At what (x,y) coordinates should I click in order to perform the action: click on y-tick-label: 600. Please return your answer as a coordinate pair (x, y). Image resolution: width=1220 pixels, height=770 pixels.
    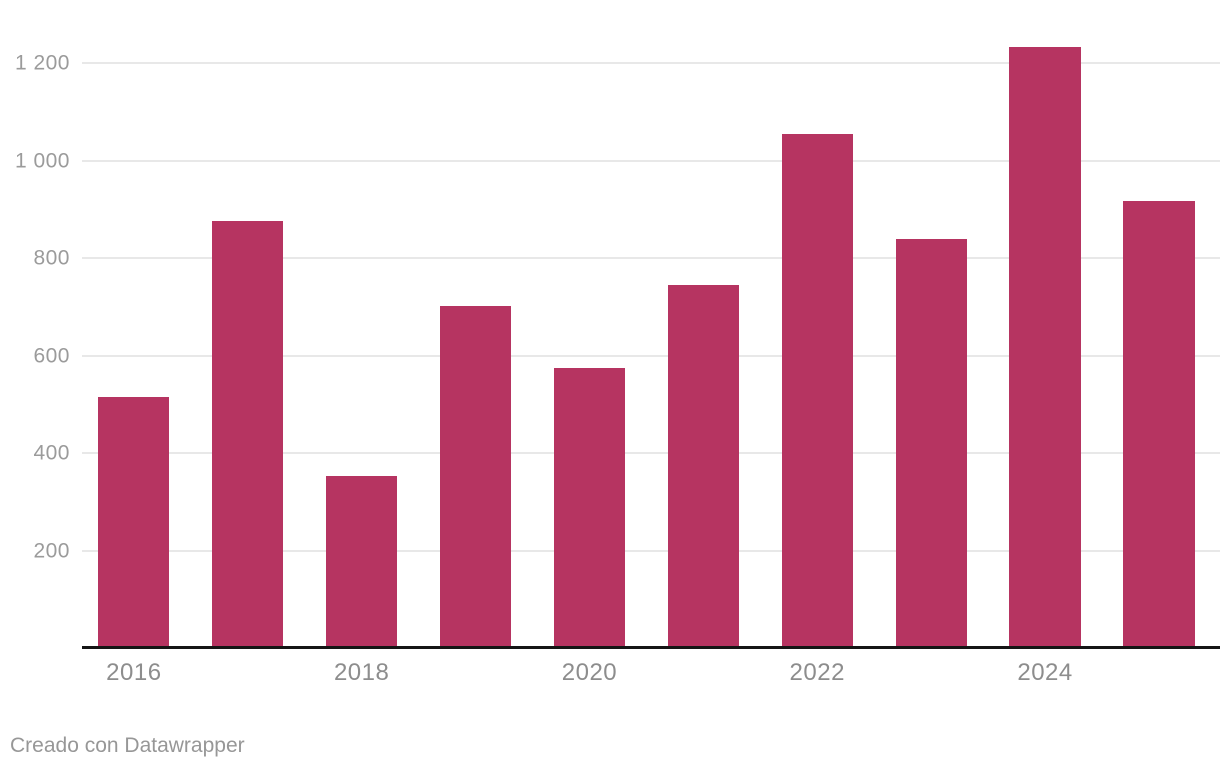
    Looking at the image, I should click on (51, 356).